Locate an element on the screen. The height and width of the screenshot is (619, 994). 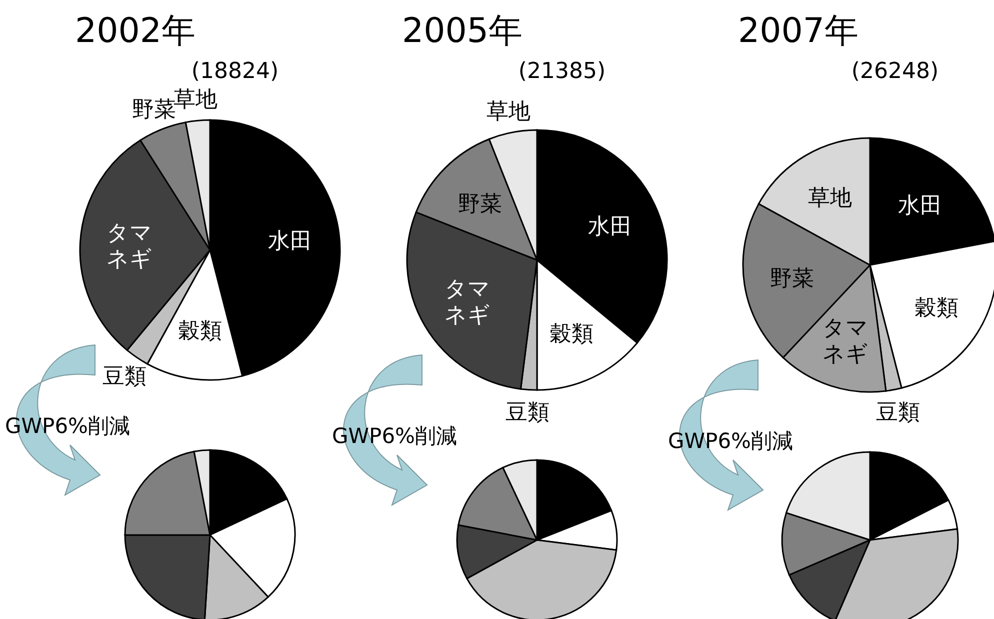
chart-subtitle: (26248) is located at coordinates (895, 71).